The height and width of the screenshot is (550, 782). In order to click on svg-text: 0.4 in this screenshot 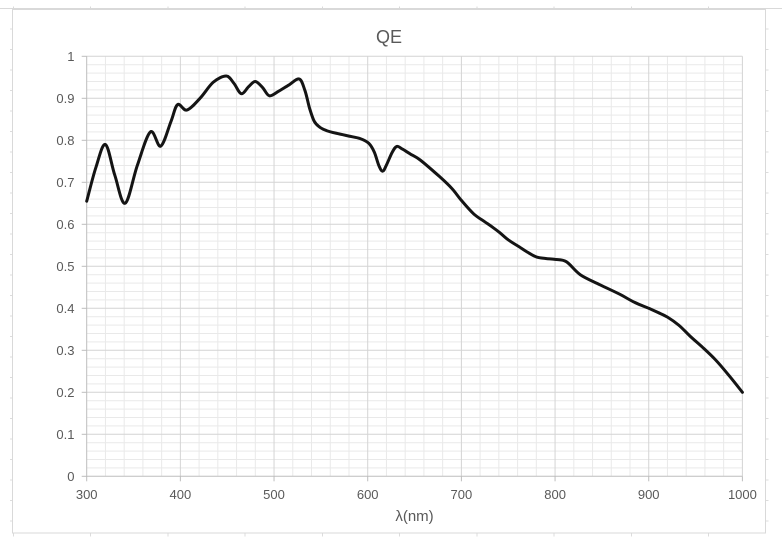, I will do `click(65, 308)`.